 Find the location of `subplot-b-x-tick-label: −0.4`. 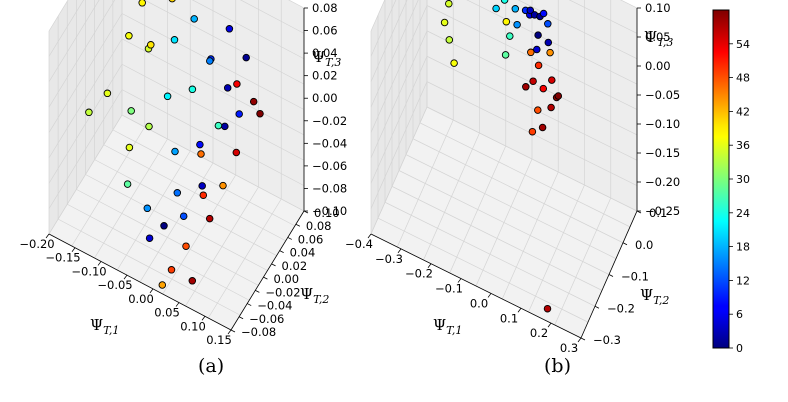

subplot-b-x-tick-label: −0.4 is located at coordinates (359, 244).